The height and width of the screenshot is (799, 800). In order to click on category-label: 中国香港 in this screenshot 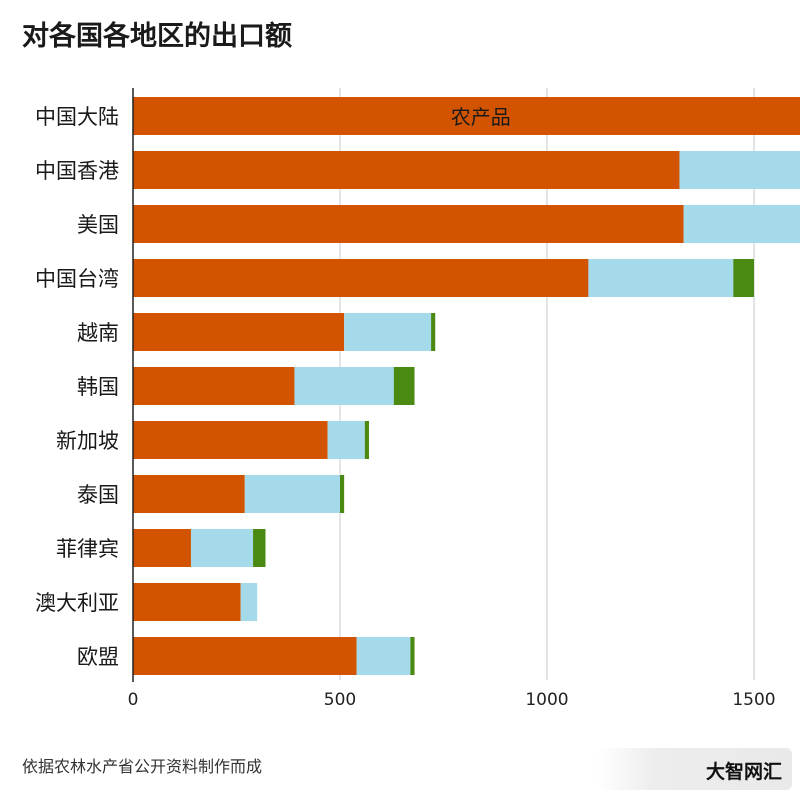, I will do `click(77, 171)`.